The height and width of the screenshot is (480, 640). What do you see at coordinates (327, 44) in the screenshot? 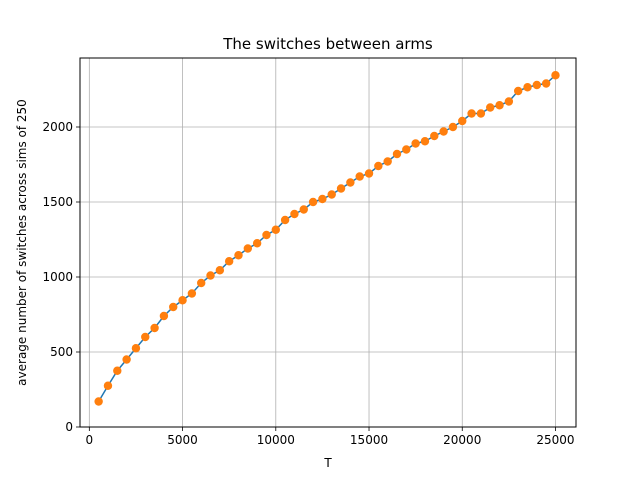
I see `chart-title: The switches between arms` at bounding box center [327, 44].